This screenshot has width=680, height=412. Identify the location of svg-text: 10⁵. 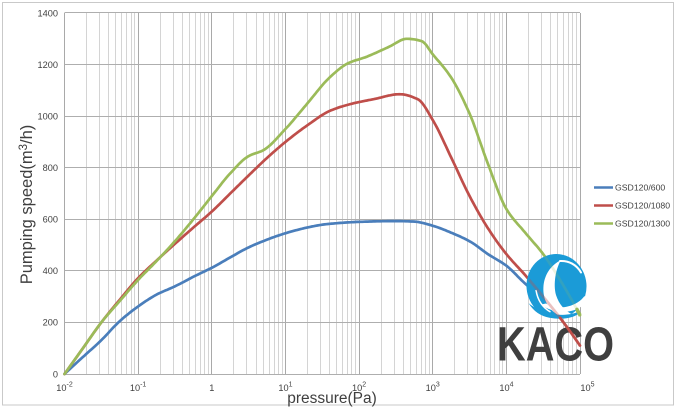
(587, 388).